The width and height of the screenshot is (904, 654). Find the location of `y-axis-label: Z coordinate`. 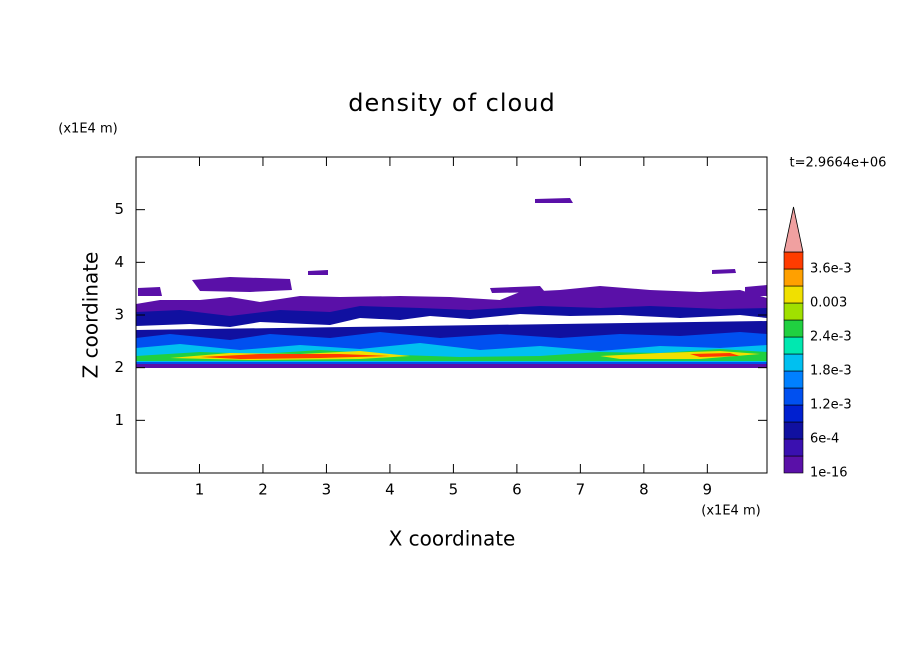

y-axis-label: Z coordinate is located at coordinates (91, 315).